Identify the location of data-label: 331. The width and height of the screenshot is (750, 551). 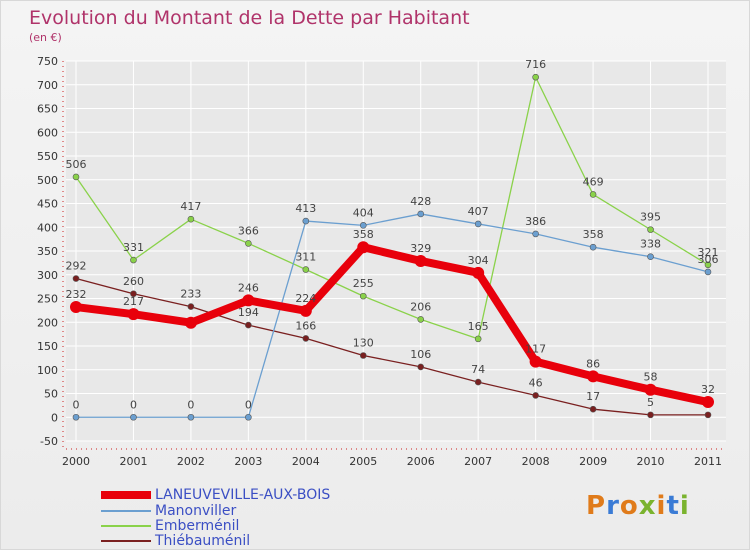
(133, 247).